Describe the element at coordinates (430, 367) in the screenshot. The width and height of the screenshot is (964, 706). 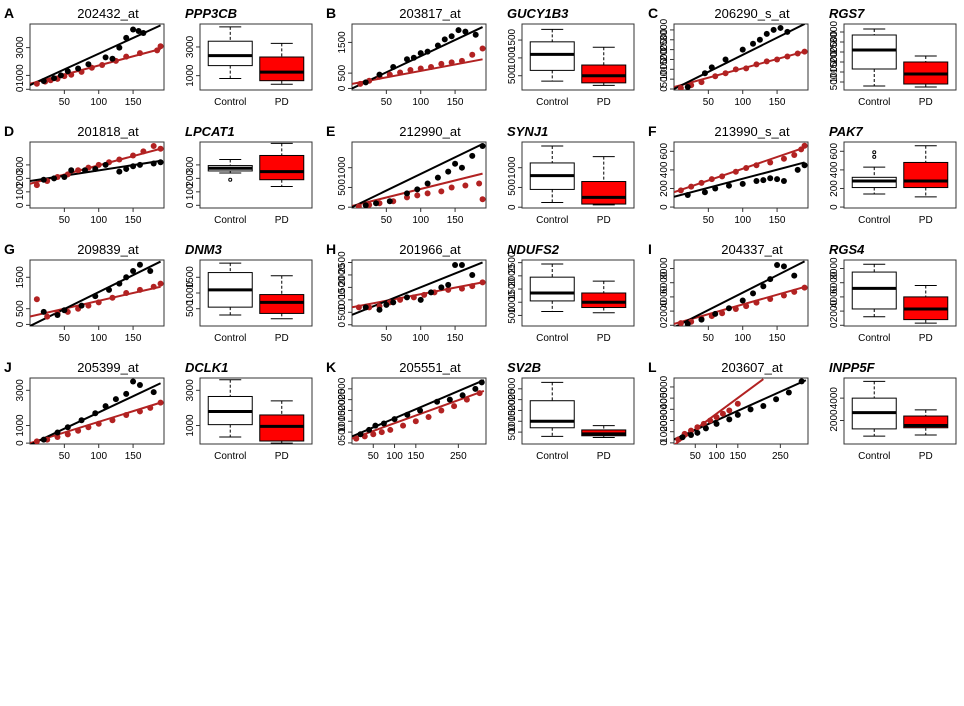
I see `probe-id: 205551_at` at that location.